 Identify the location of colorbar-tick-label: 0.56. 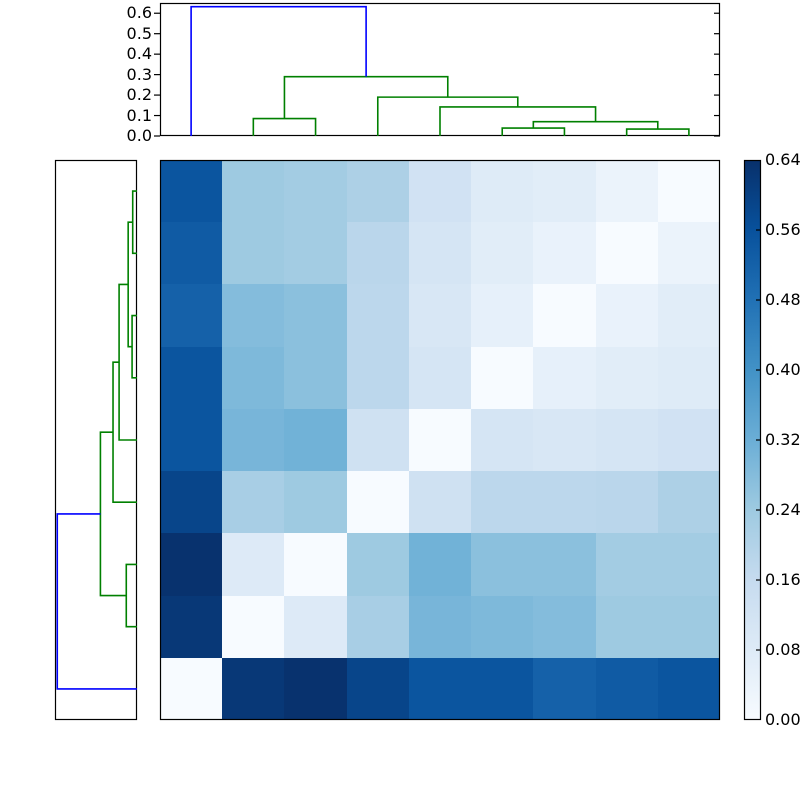
(782, 229).